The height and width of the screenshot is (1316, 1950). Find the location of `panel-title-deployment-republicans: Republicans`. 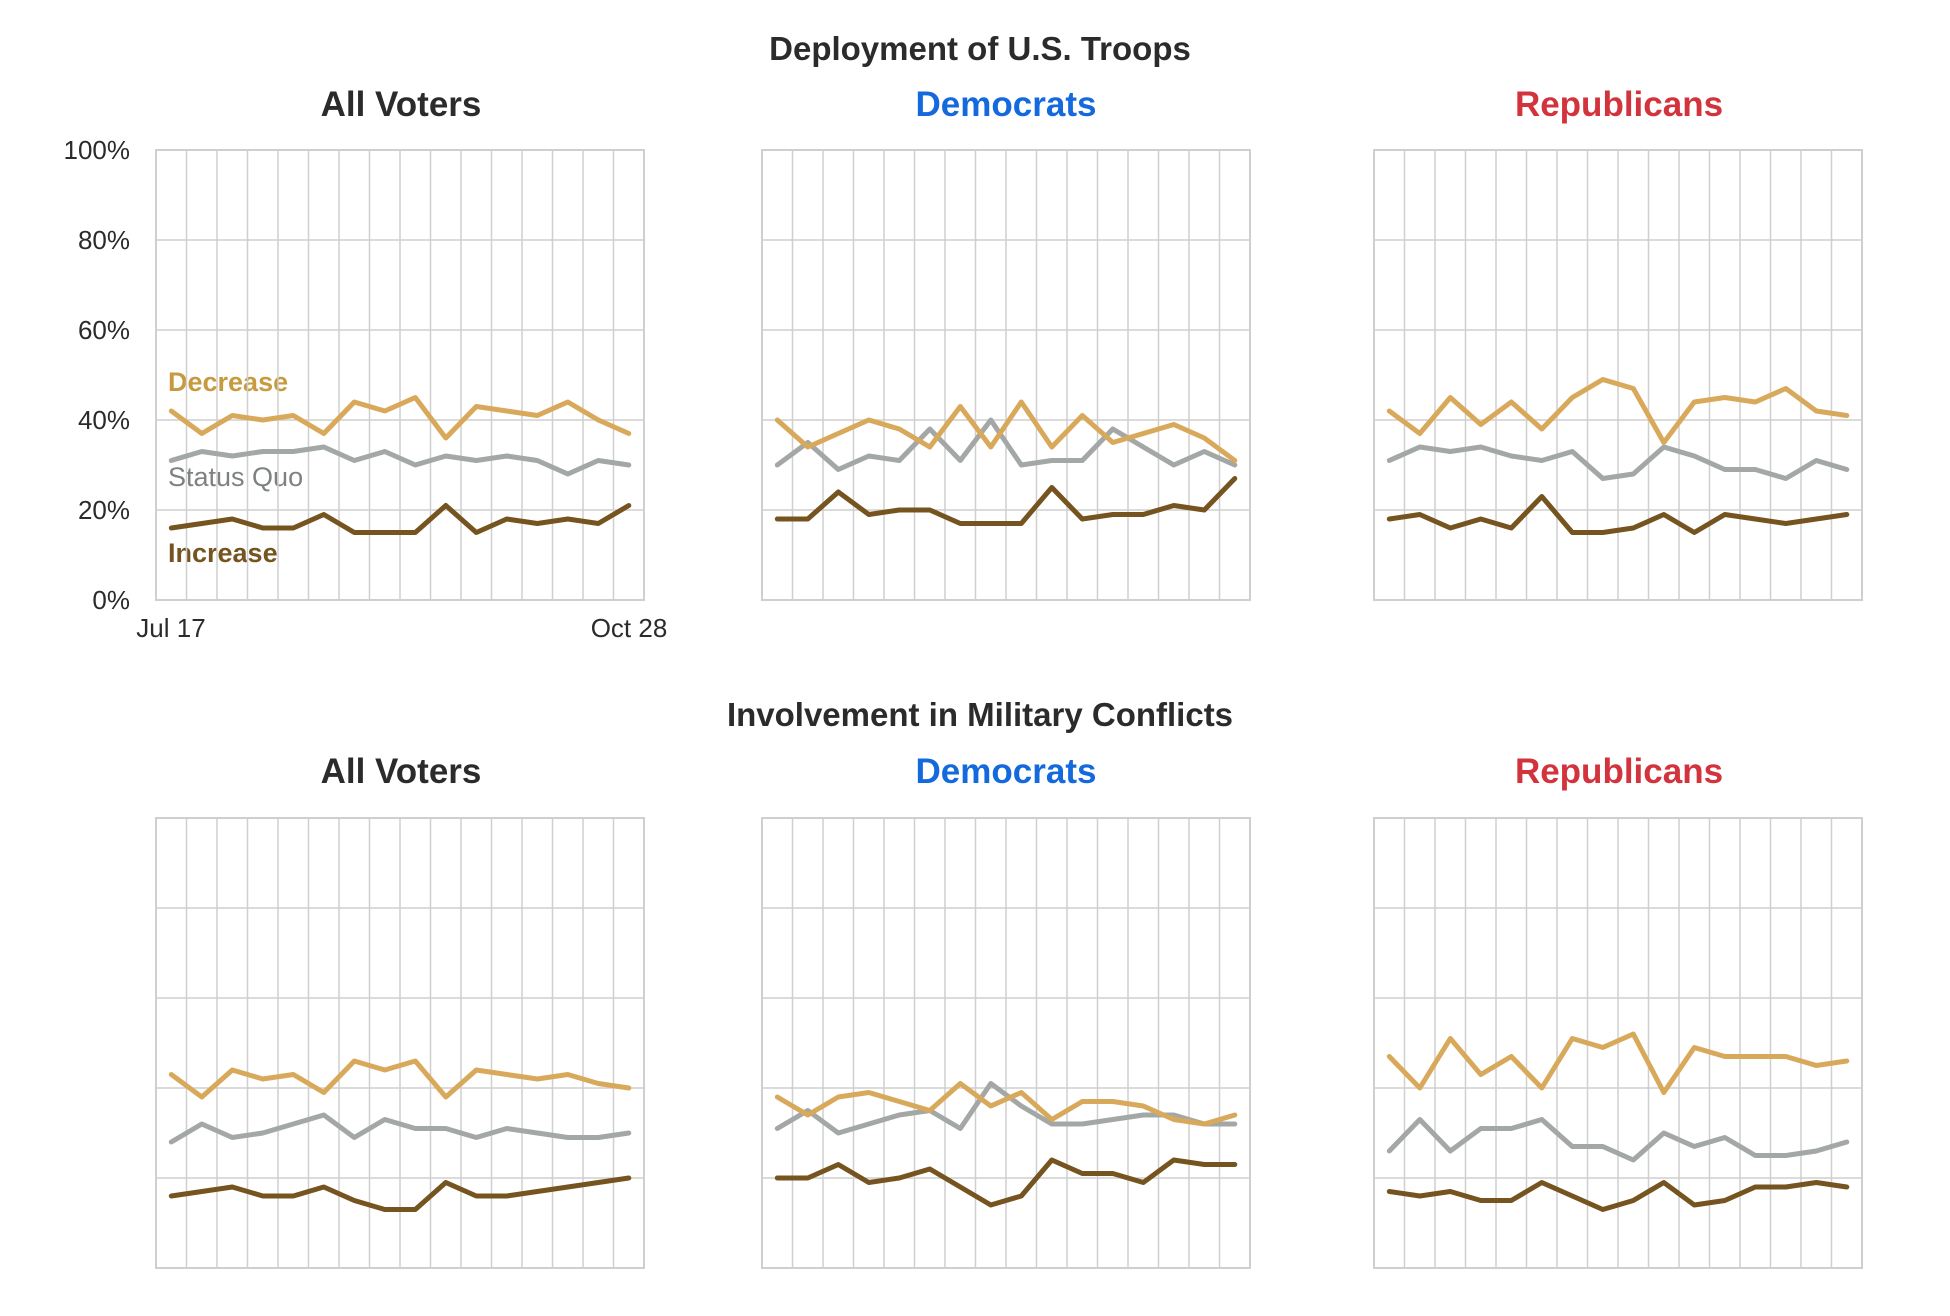

panel-title-deployment-republicans: Republicans is located at coordinates (1619, 104).